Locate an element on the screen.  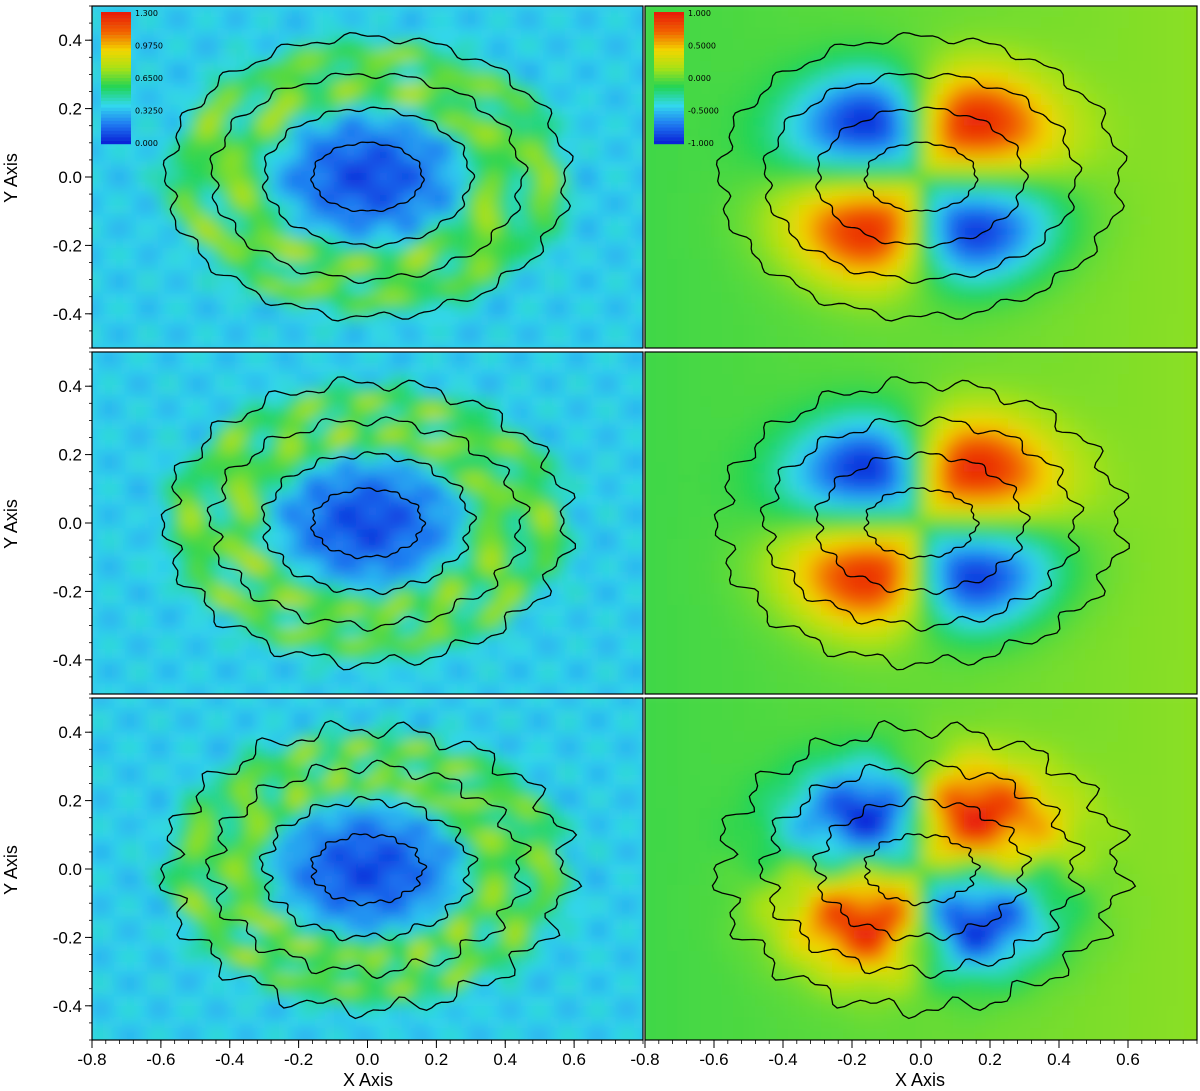
contour-line is located at coordinates (921, 176).